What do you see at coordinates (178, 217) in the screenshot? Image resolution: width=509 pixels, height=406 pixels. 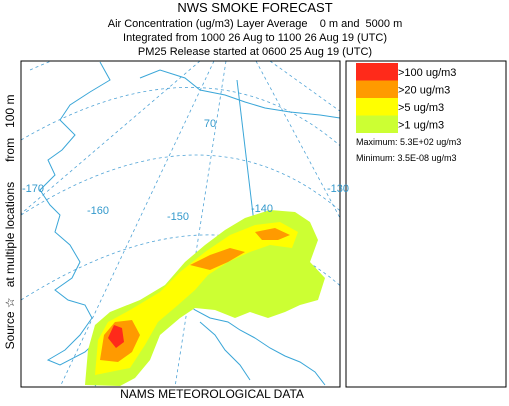 I see `graticule-label: -150` at bounding box center [178, 217].